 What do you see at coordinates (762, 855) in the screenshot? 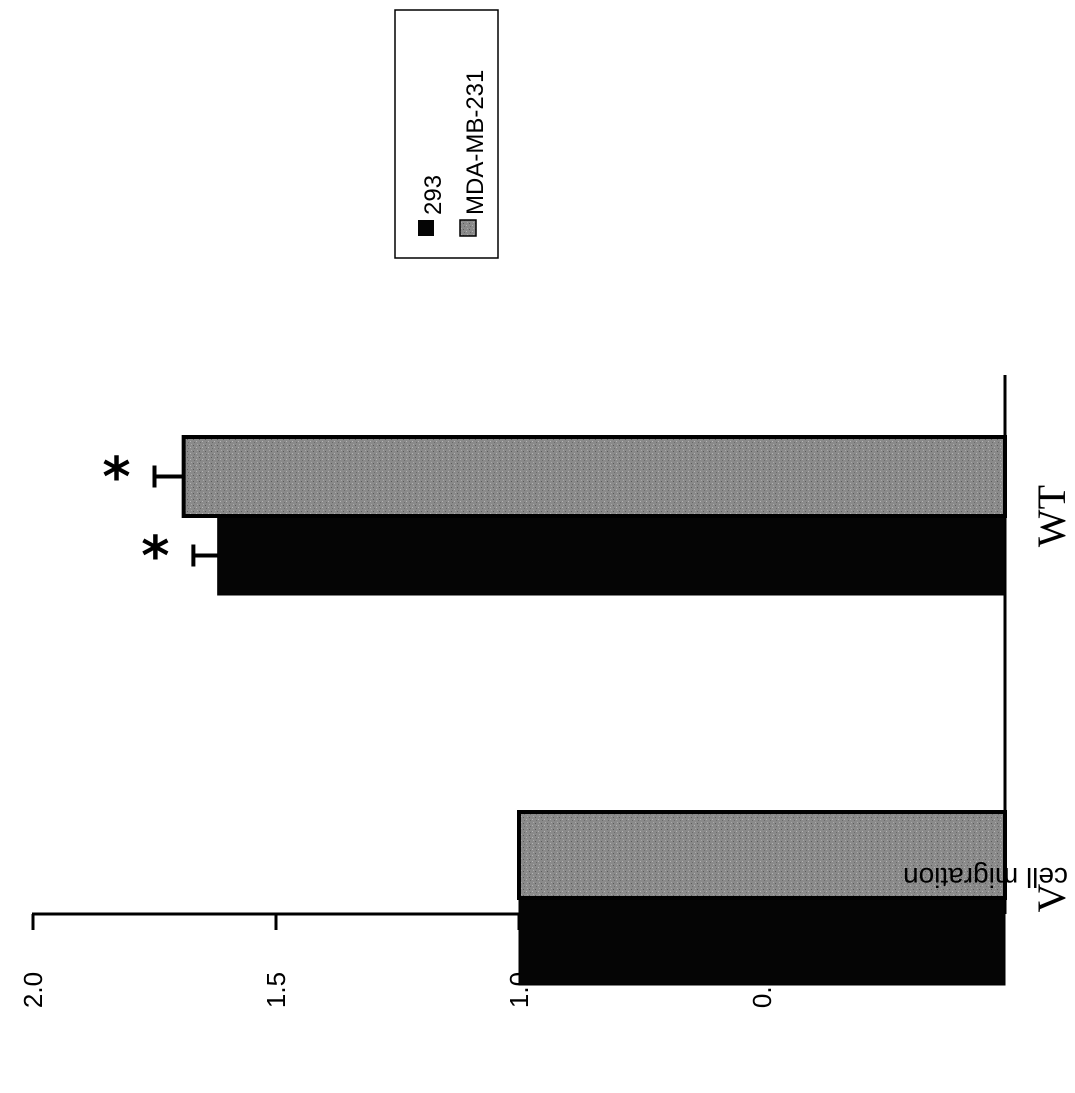
I see `bar-mda-mb-231-v` at bounding box center [762, 855].